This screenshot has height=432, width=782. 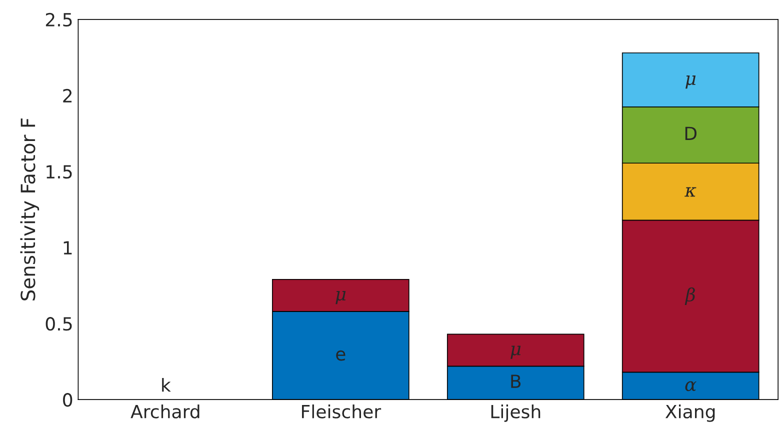 What do you see at coordinates (690, 386) in the screenshot?
I see `data-label: α` at bounding box center [690, 386].